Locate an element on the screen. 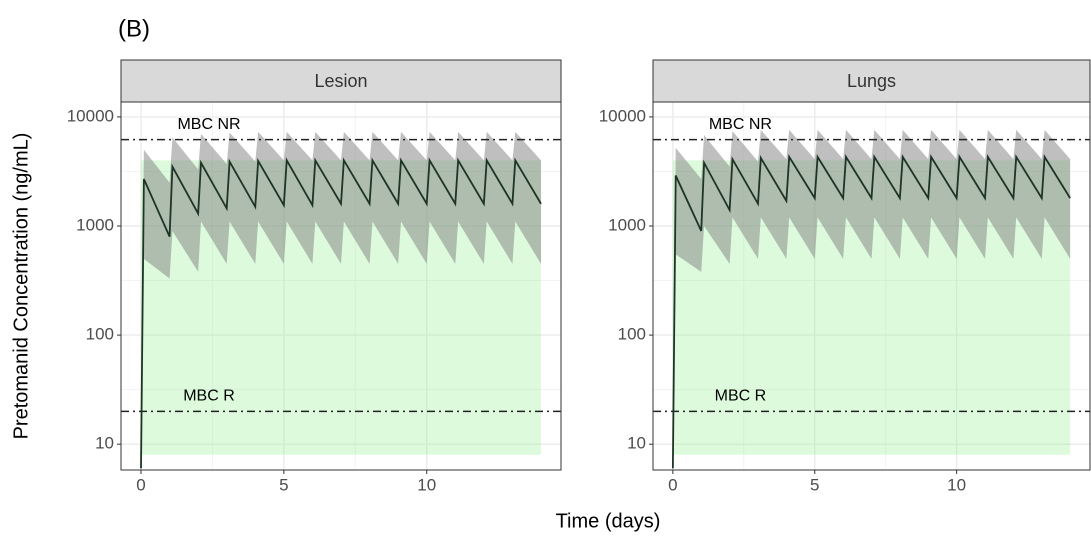 This screenshot has width=1091, height=544. facet-title: Lesion is located at coordinates (340, 81).